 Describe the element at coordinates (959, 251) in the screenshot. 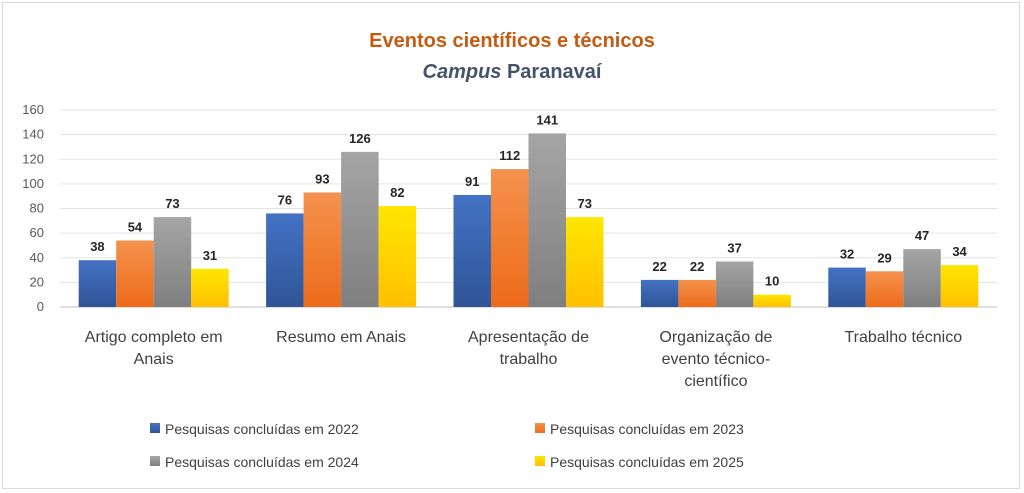

I see `data-label: 34` at that location.